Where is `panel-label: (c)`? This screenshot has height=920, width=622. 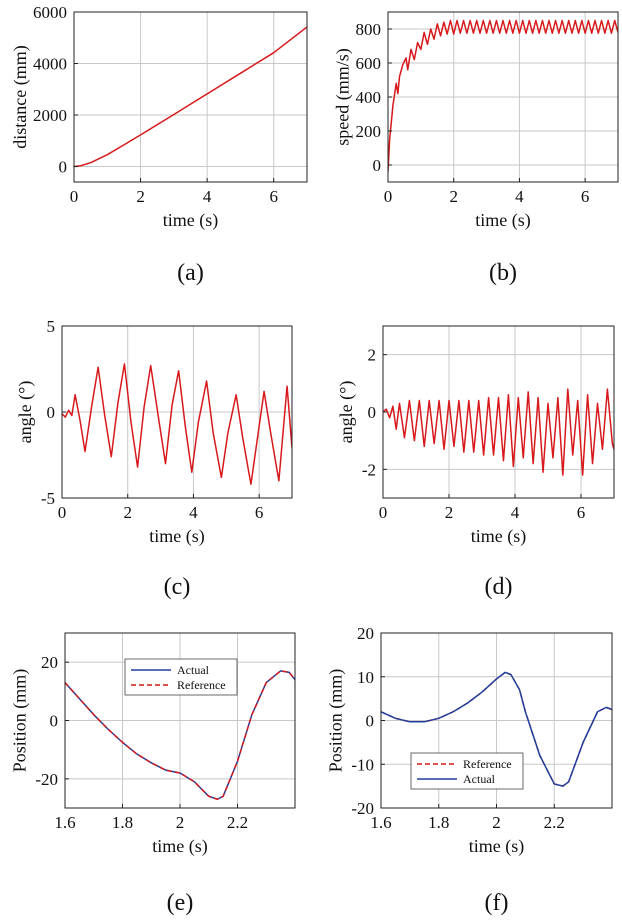
panel-label: (c) is located at coordinates (177, 587).